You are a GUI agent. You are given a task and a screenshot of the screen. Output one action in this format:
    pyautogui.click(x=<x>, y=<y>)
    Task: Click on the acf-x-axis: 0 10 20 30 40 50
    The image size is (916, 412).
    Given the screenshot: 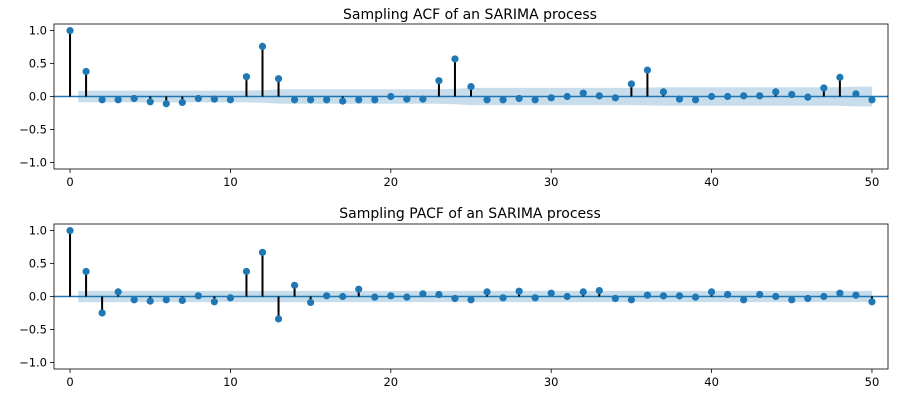 What is the action you would take?
    pyautogui.click(x=472, y=179)
    